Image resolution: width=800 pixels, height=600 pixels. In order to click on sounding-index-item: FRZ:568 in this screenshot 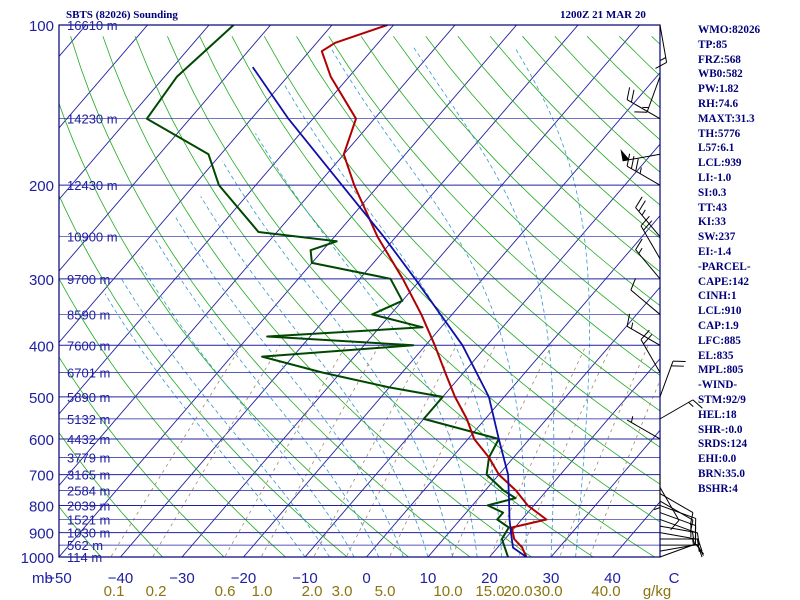, I will do `click(719, 59)`.